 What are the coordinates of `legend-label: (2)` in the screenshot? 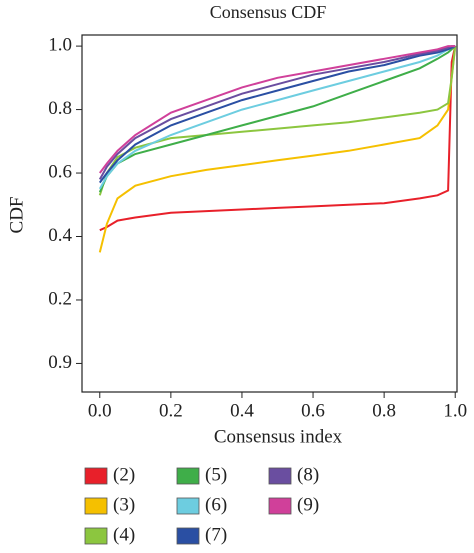 It's located at (124, 474).